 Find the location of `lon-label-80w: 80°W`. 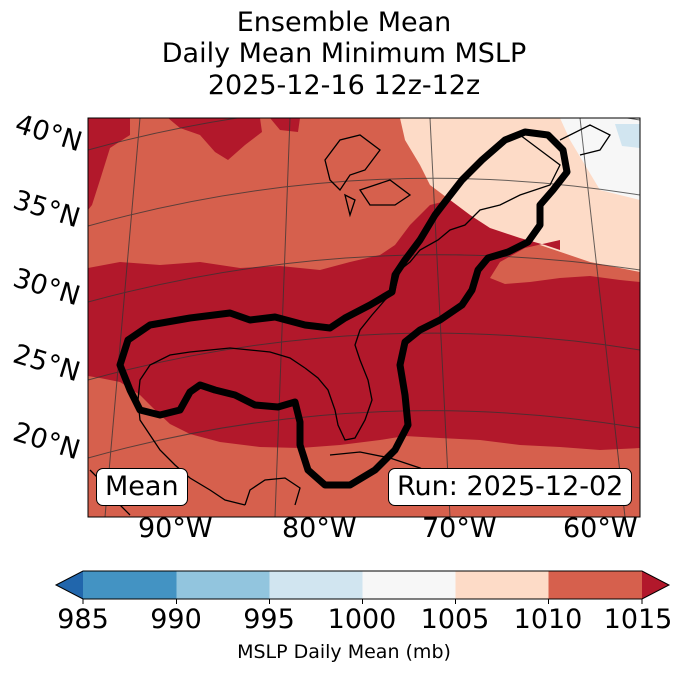

lon-label-80w: 80°W is located at coordinates (319, 528).